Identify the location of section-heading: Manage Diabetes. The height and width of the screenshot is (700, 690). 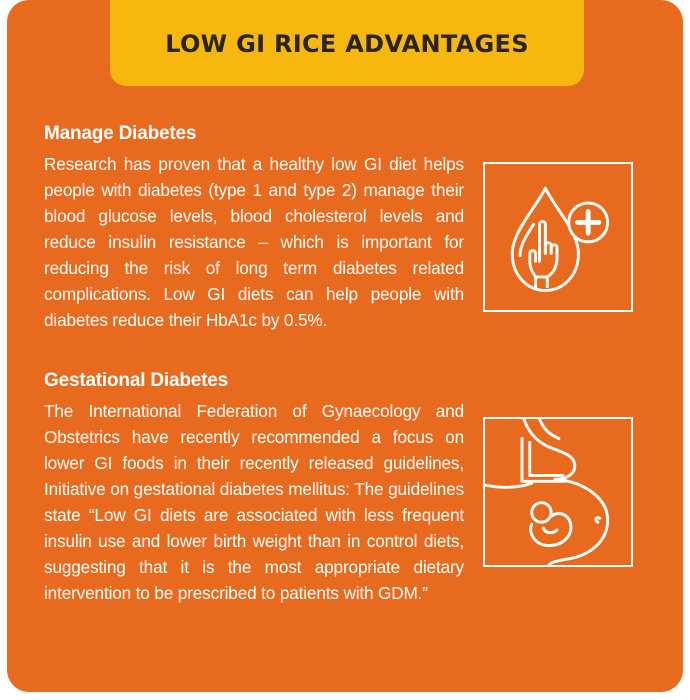
(120, 133).